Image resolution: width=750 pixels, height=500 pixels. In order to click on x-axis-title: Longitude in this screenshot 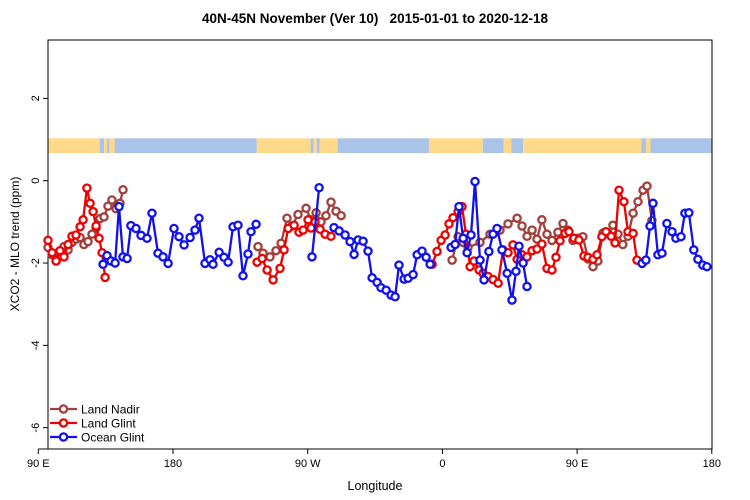, I will do `click(375, 486)`.